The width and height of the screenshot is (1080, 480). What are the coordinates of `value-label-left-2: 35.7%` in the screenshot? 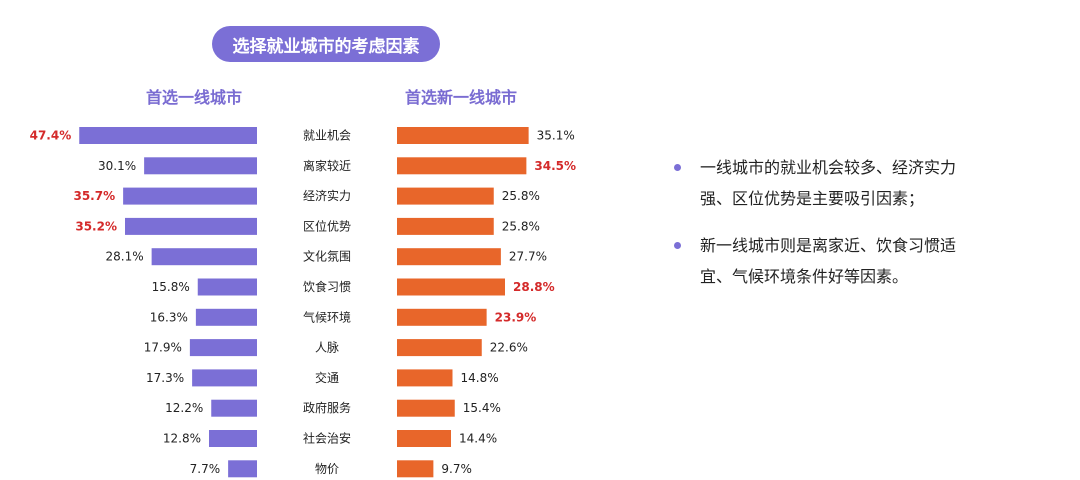 It's located at (94, 196).